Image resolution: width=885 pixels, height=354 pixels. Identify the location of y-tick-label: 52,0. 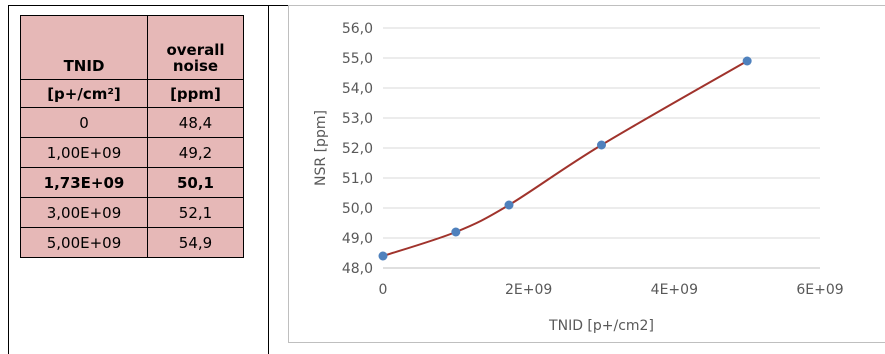
(357, 149).